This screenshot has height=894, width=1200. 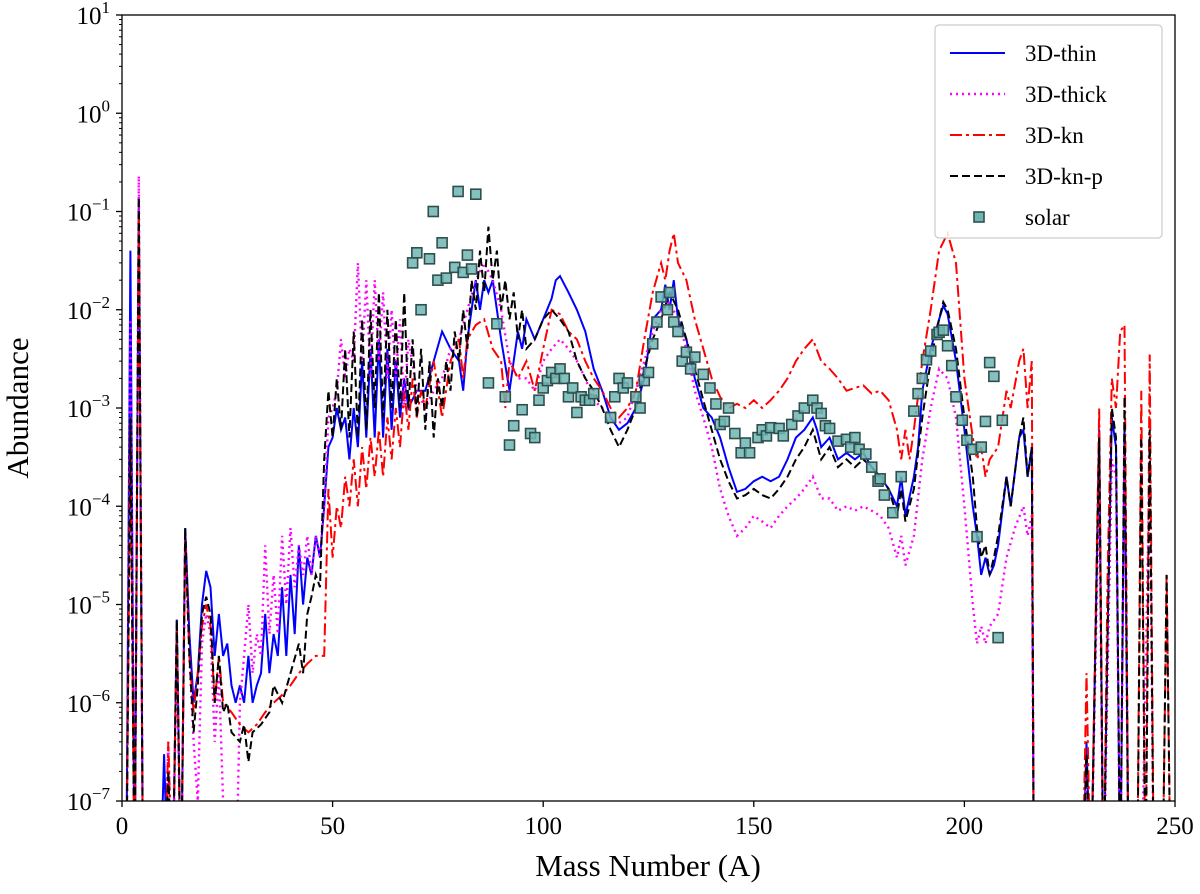 What do you see at coordinates (88, 211) in the screenshot?
I see `y-tick-label: 10⁻¹` at bounding box center [88, 211].